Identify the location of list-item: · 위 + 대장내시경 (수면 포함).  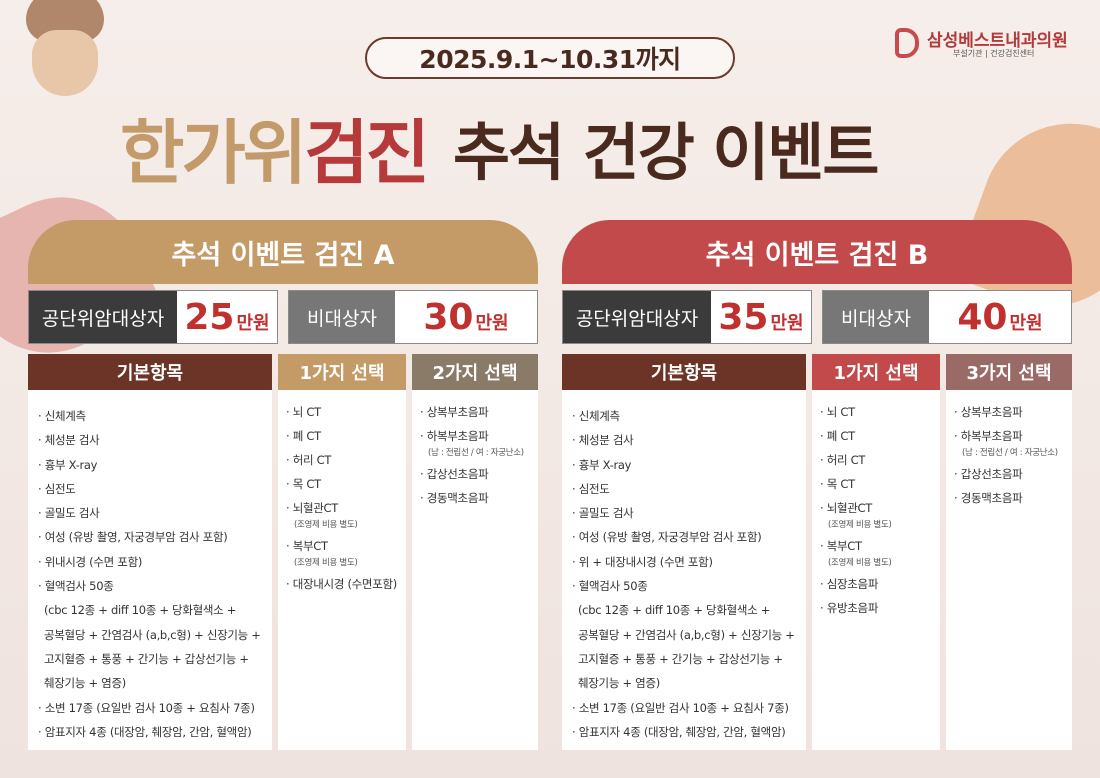
(642, 561).